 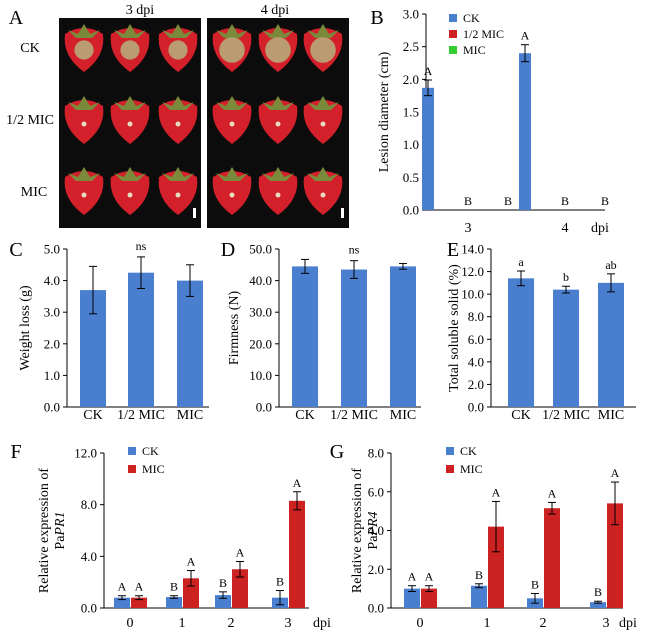 What do you see at coordinates (453, 250) in the screenshot?
I see `panel-letter-e: E` at bounding box center [453, 250].